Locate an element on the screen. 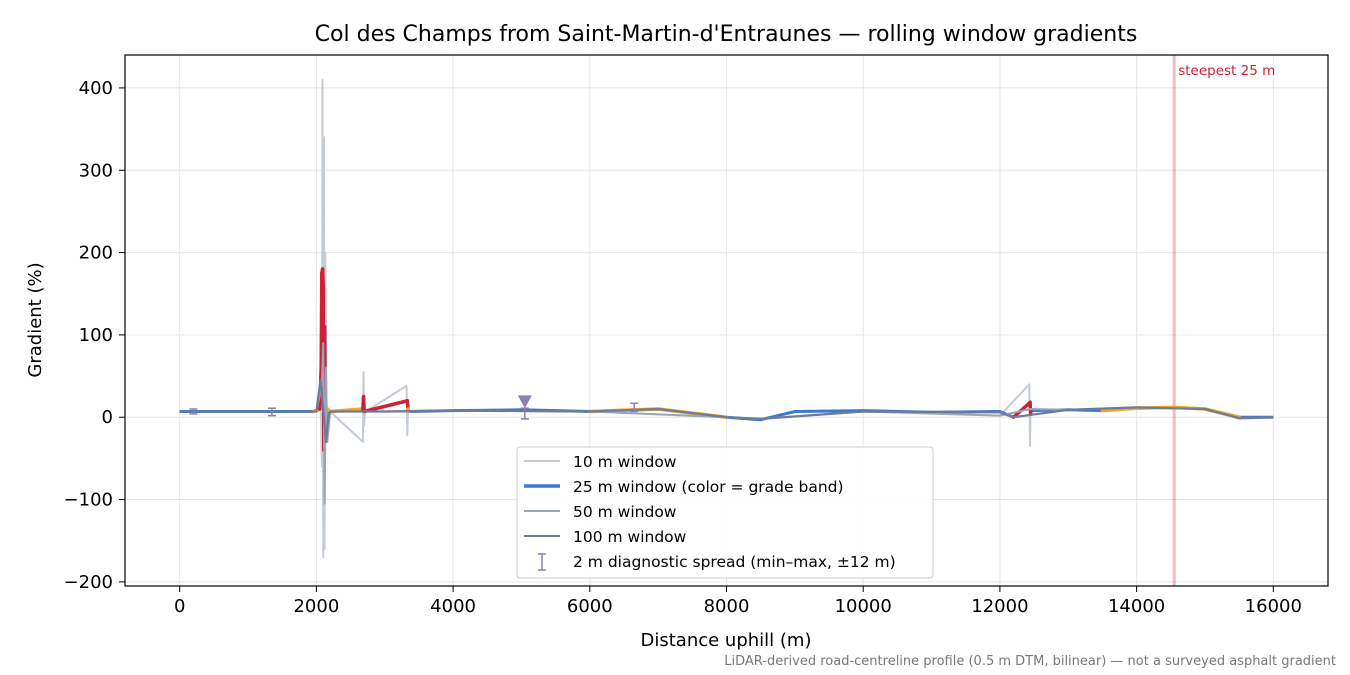 The height and width of the screenshot is (675, 1350). legend-box is located at coordinates (725, 512).